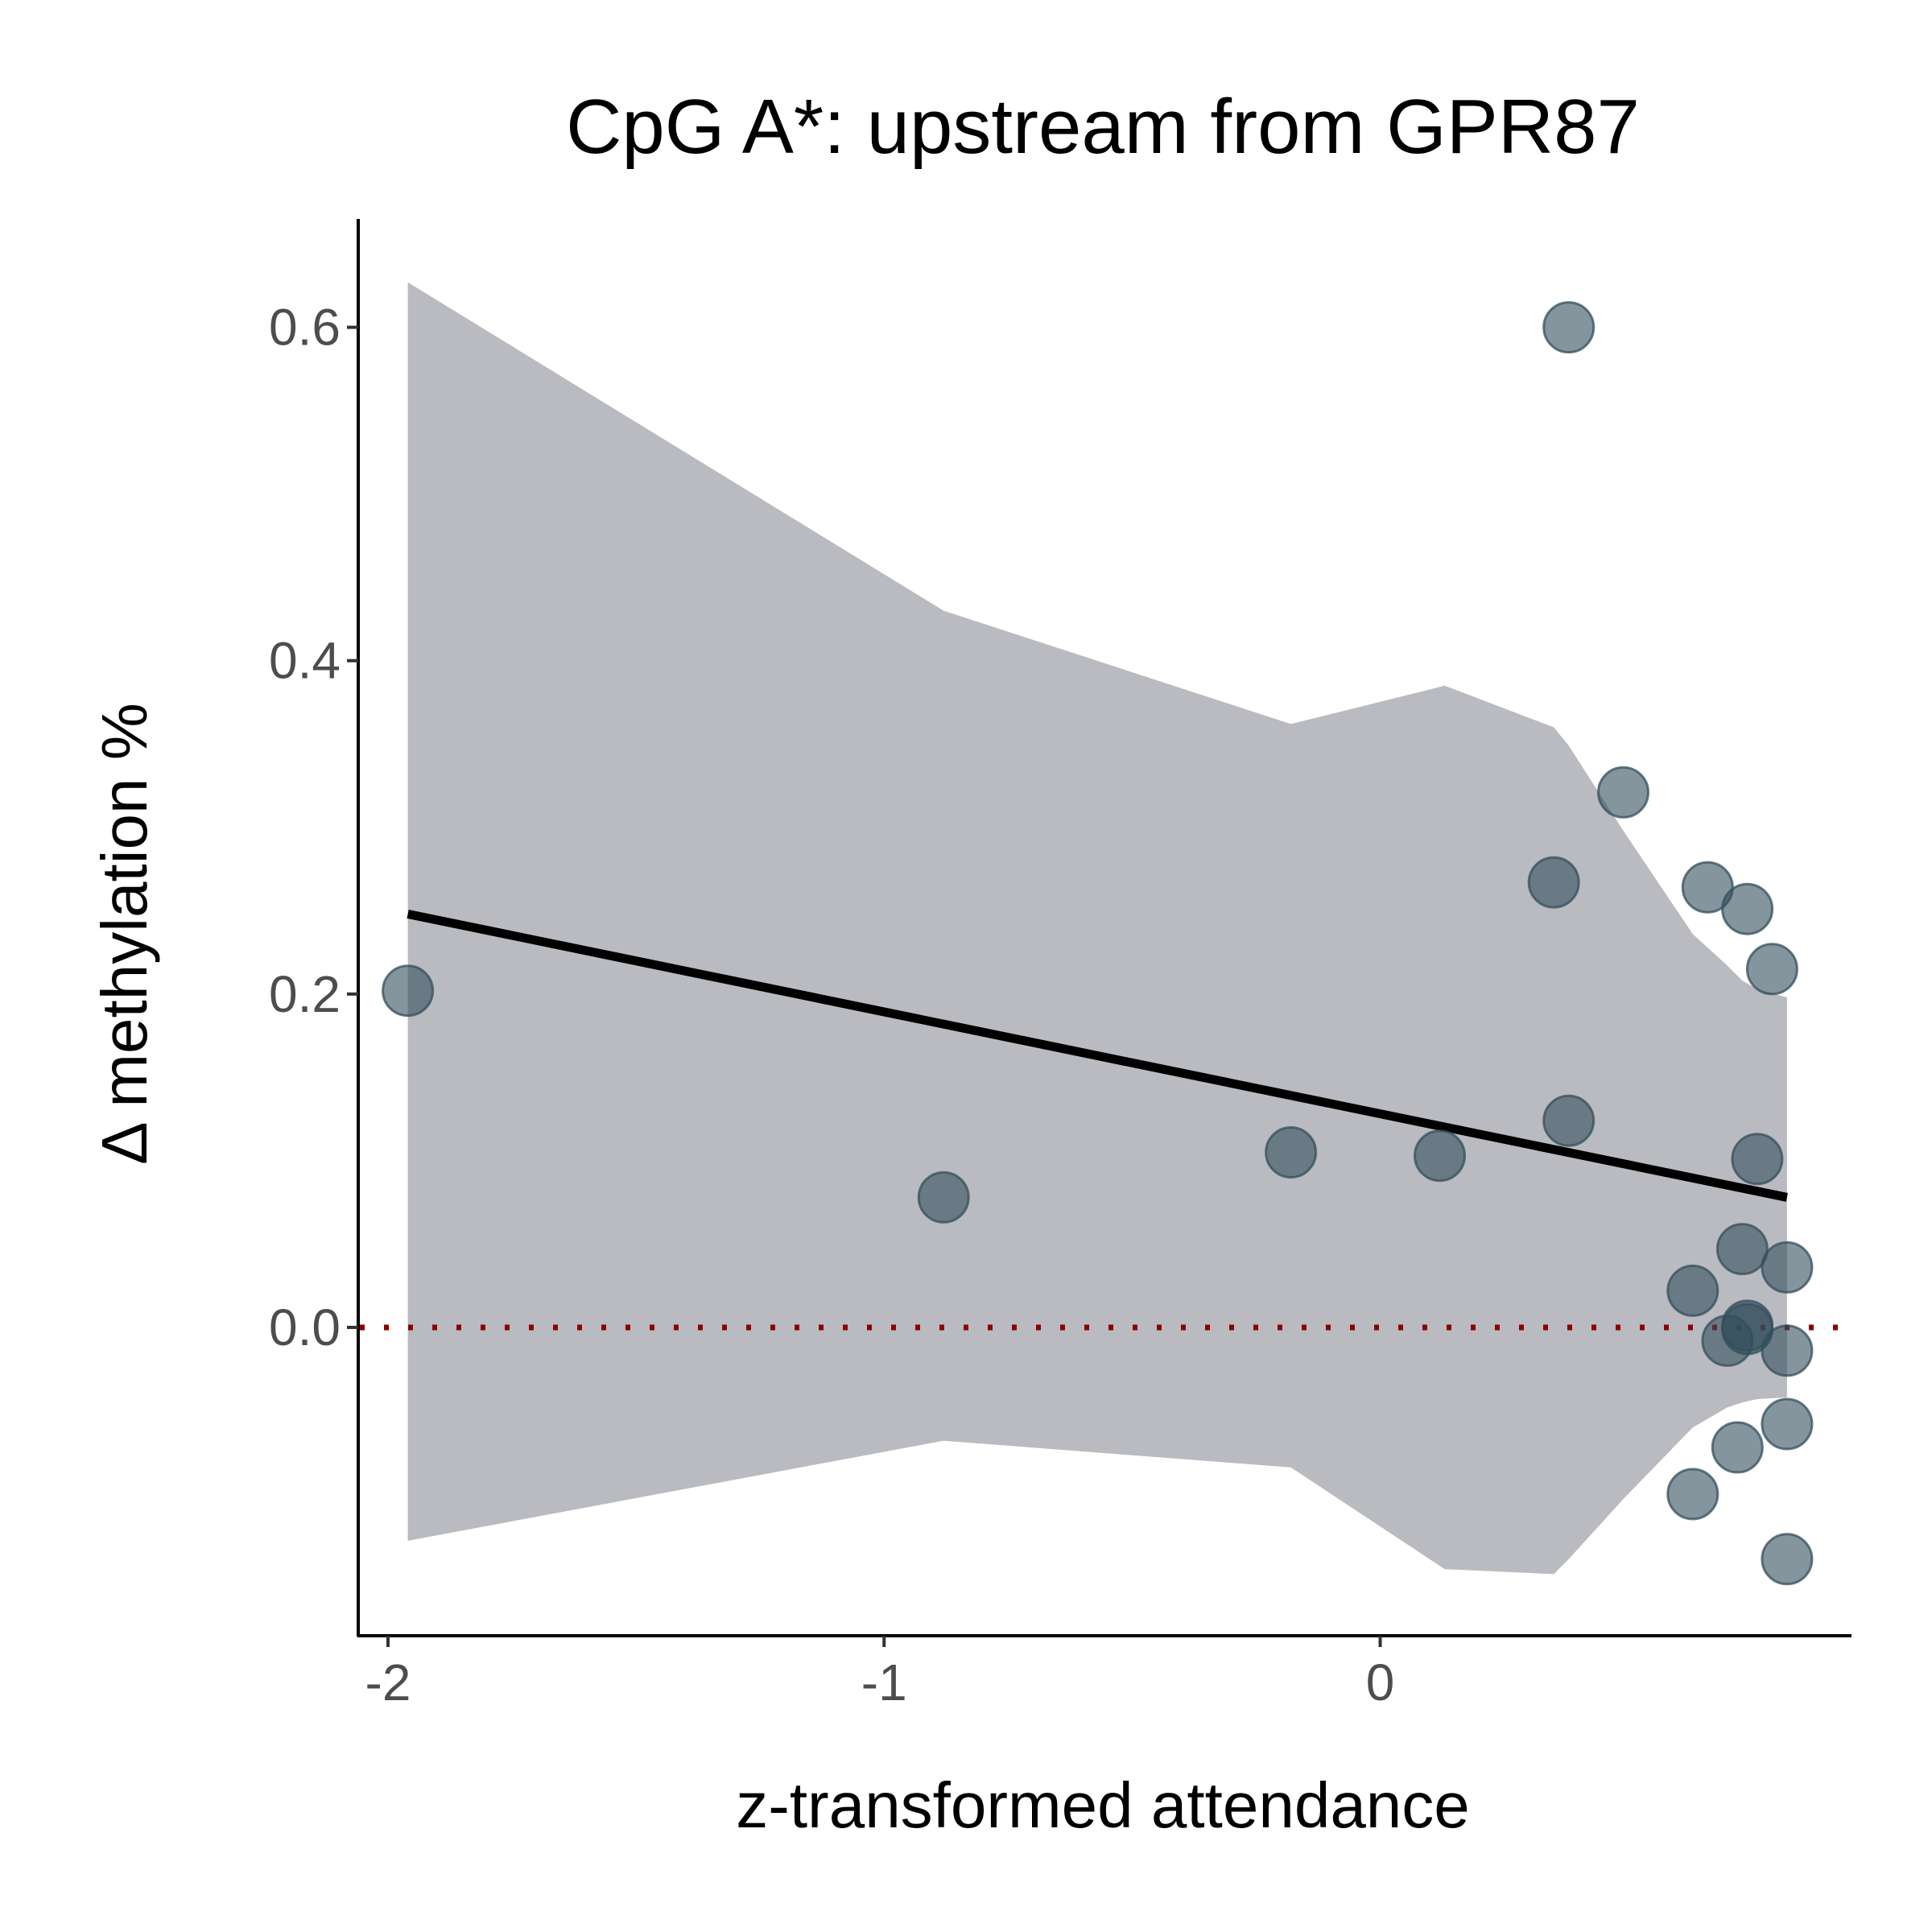 Image resolution: width=1932 pixels, height=1932 pixels. Describe the element at coordinates (1097, 1056) in the screenshot. I see `regression-line` at that location.